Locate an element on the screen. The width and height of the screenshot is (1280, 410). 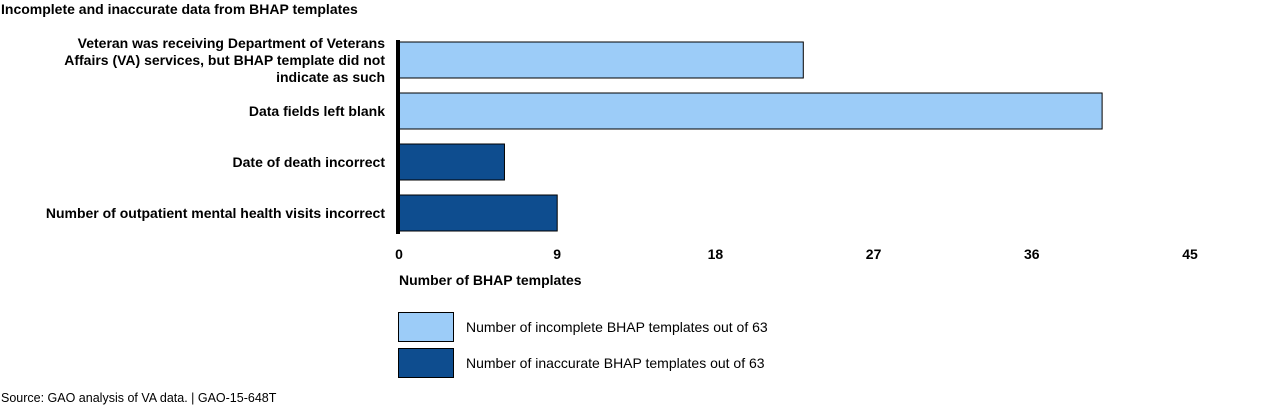
category-label-0-2: indicate as such is located at coordinates (330, 77).